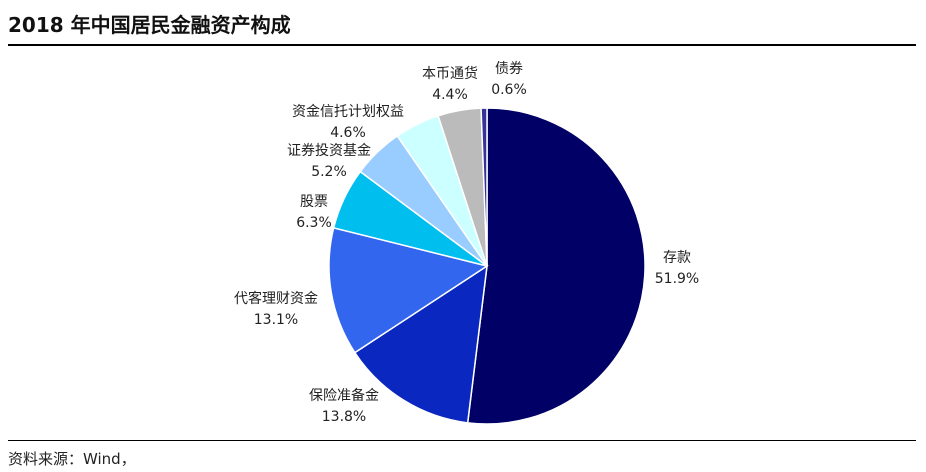 The width and height of the screenshot is (926, 472). What do you see at coordinates (450, 95) in the screenshot?
I see `slice-value-7: 4.4%` at bounding box center [450, 95].